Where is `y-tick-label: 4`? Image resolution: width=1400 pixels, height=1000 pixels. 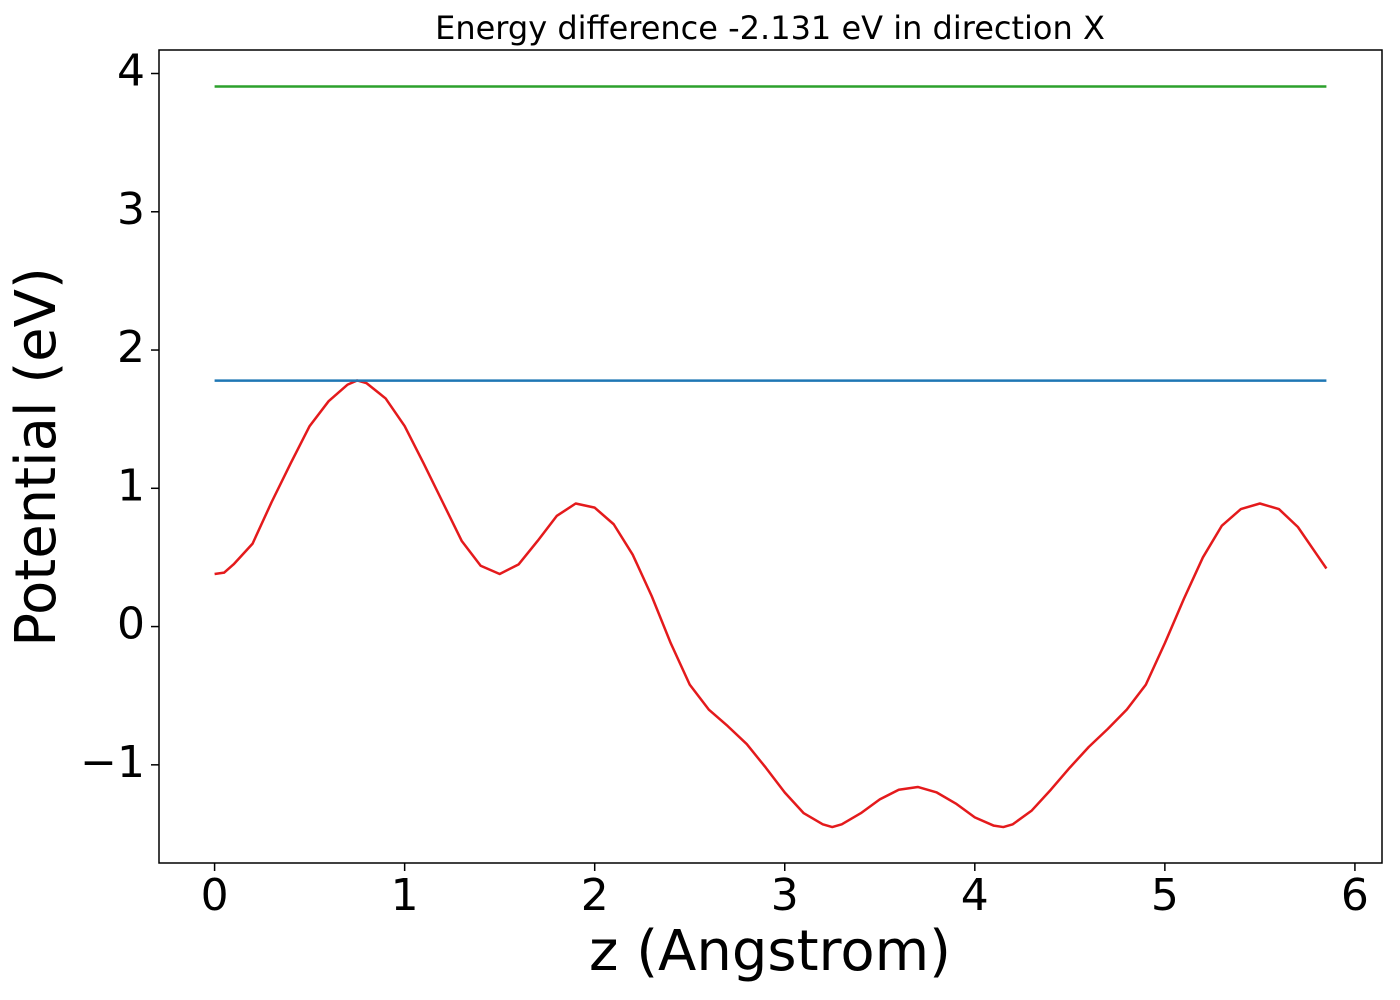 y-tick-label: 4 is located at coordinates (131, 71).